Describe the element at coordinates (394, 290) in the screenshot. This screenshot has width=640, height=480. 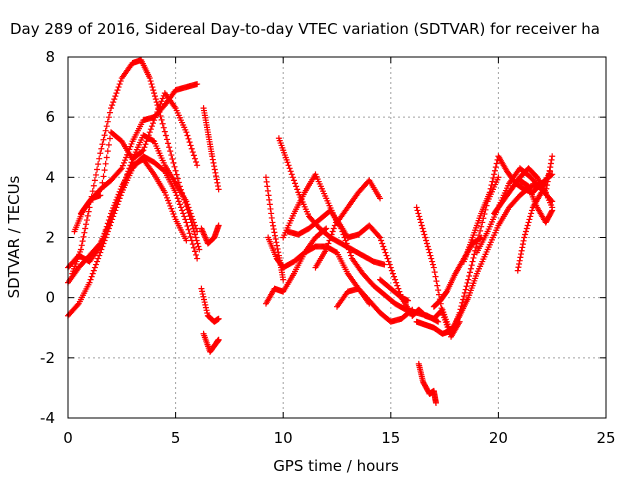
I see `series-s19` at that location.